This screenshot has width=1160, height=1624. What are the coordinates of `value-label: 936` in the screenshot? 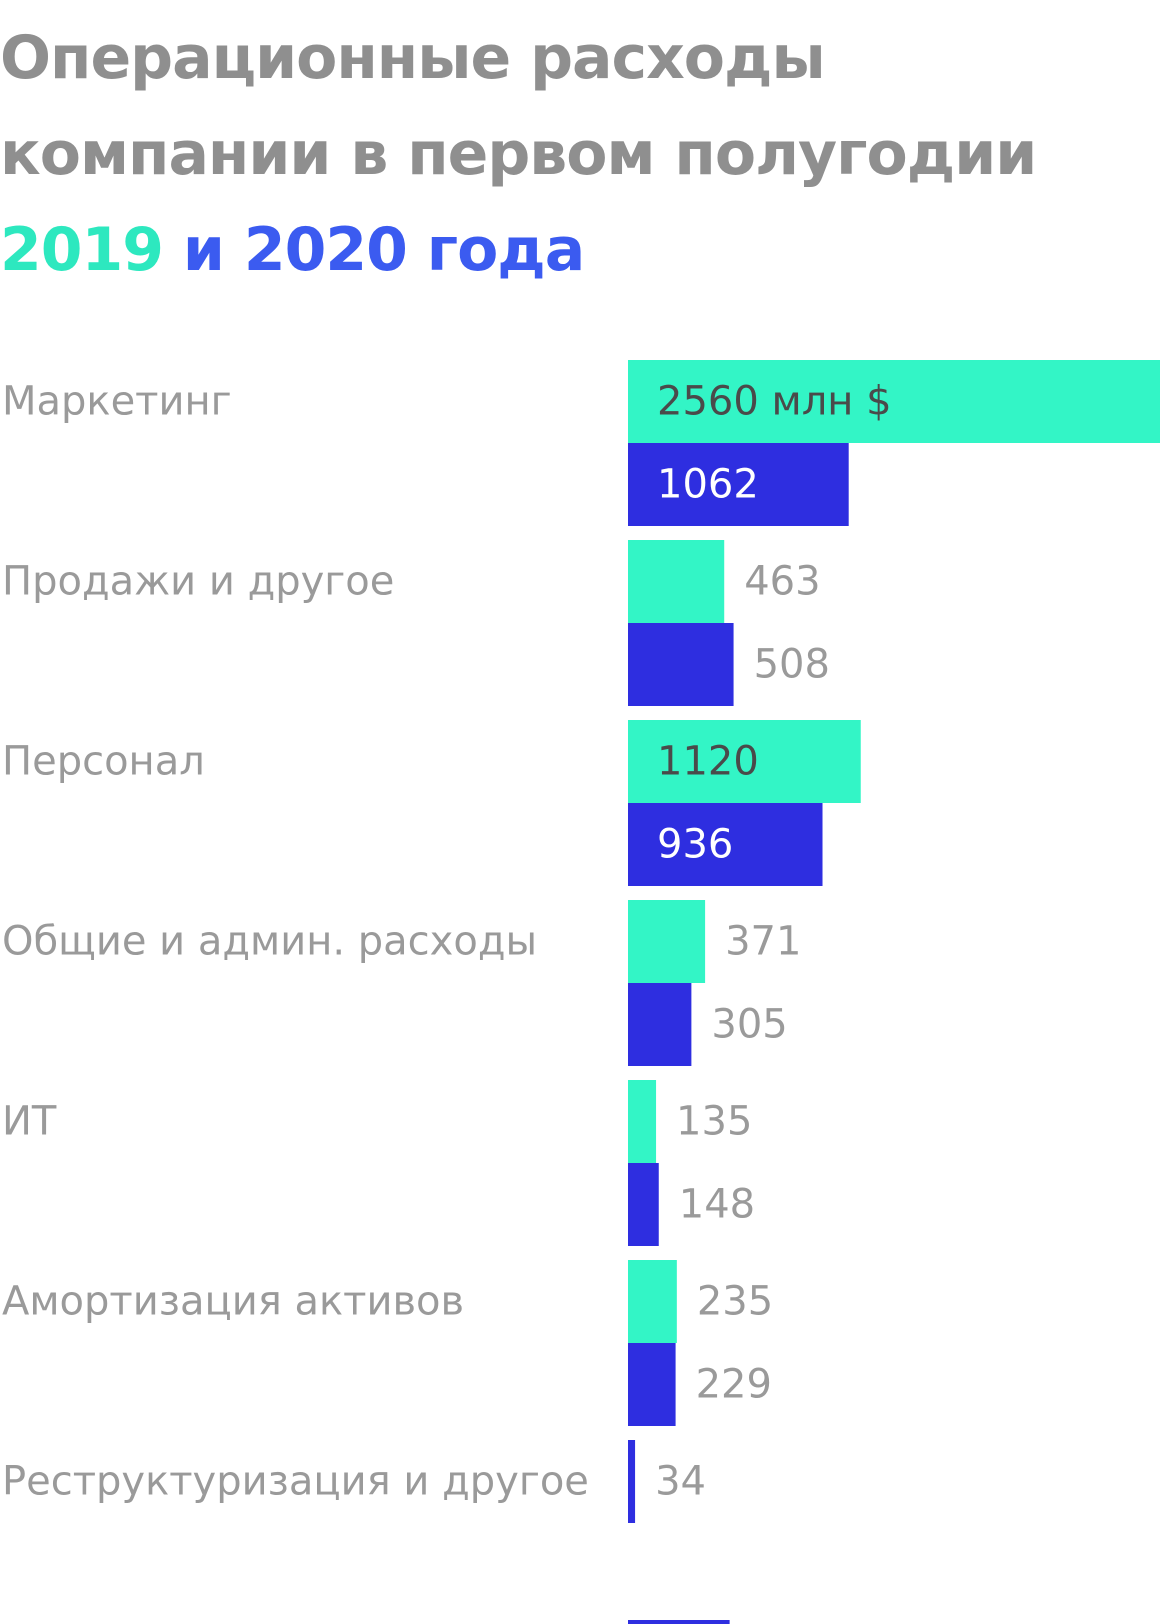 It's located at (695, 845).